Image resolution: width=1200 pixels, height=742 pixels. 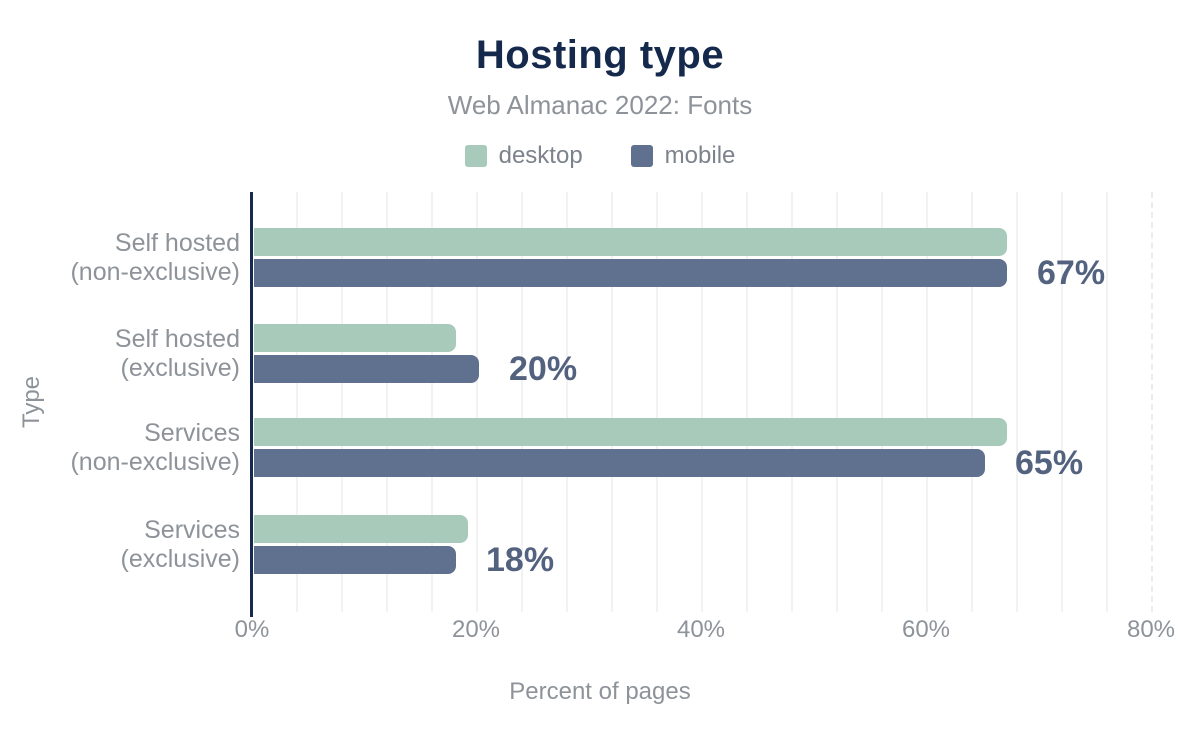 I want to click on y-axis-line, so click(x=251, y=404).